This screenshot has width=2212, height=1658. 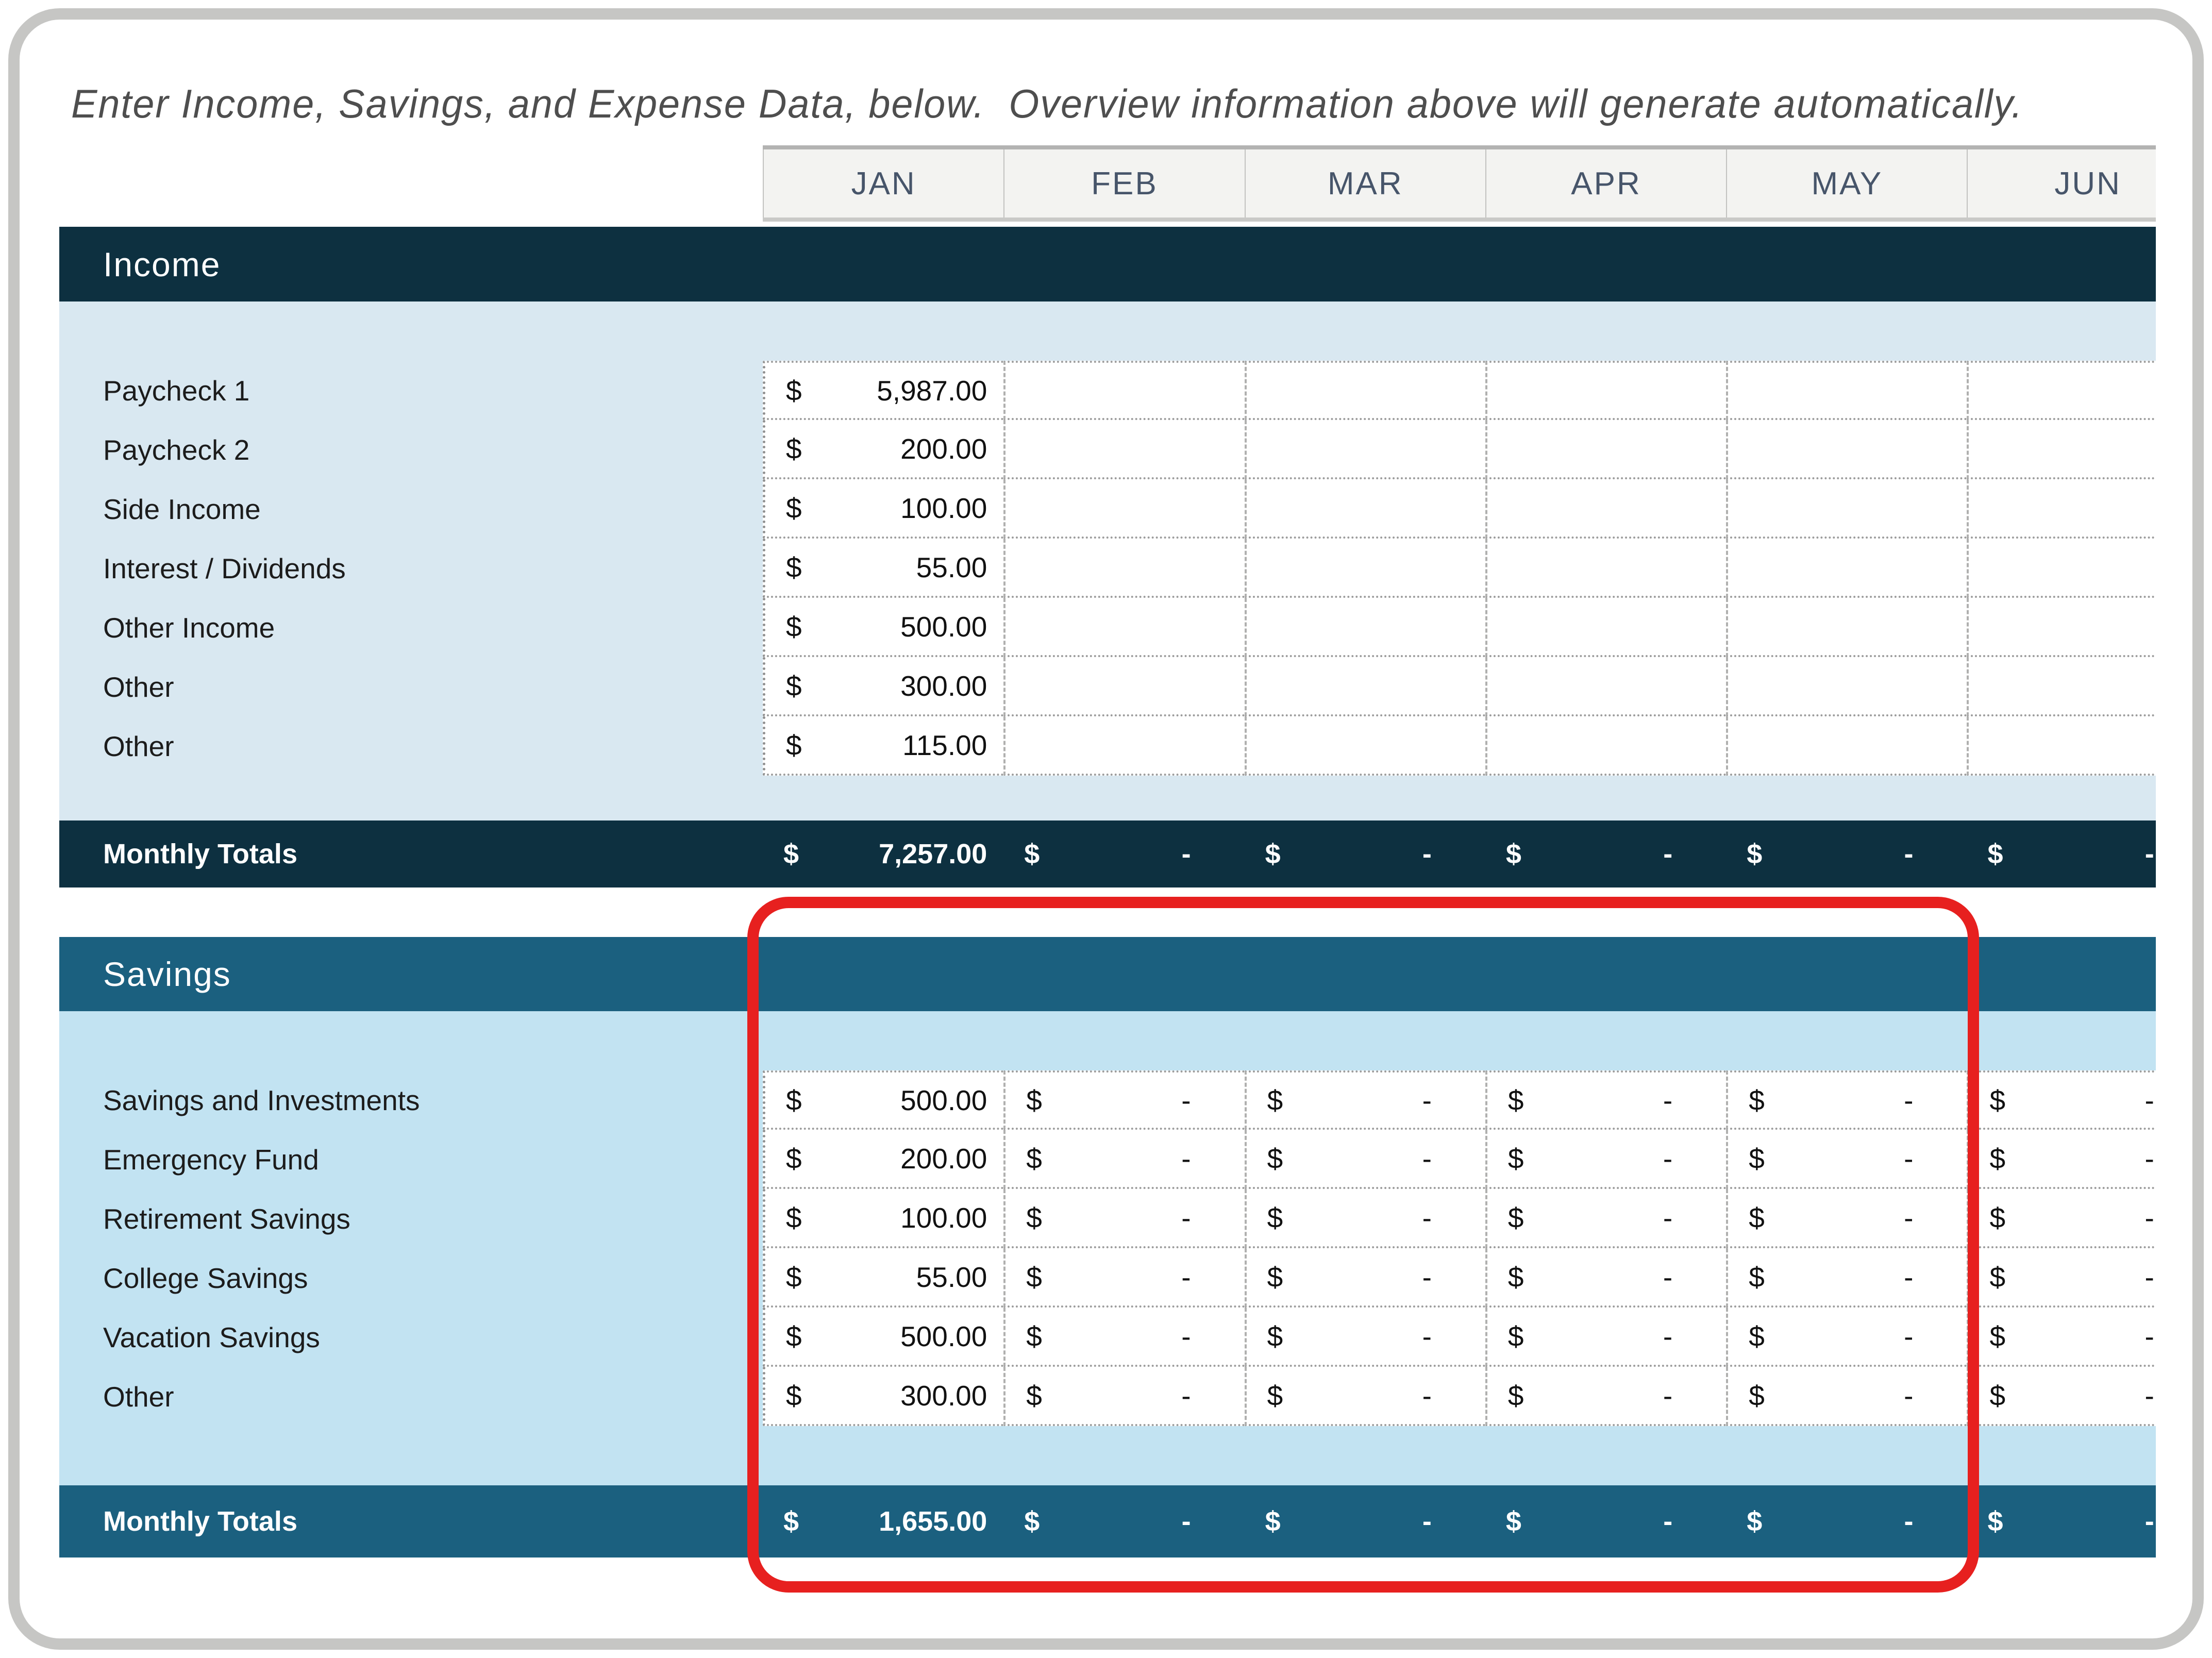 I want to click on income-section-header: Income, so click(x=1107, y=264).